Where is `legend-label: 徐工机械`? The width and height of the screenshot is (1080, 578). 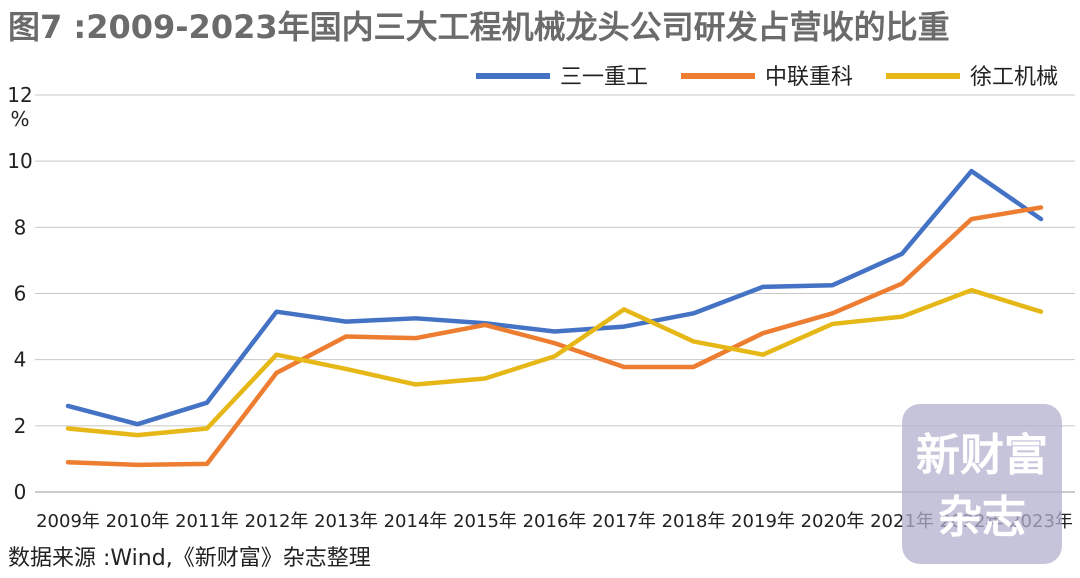 legend-label: 徐工机械 is located at coordinates (1014, 77).